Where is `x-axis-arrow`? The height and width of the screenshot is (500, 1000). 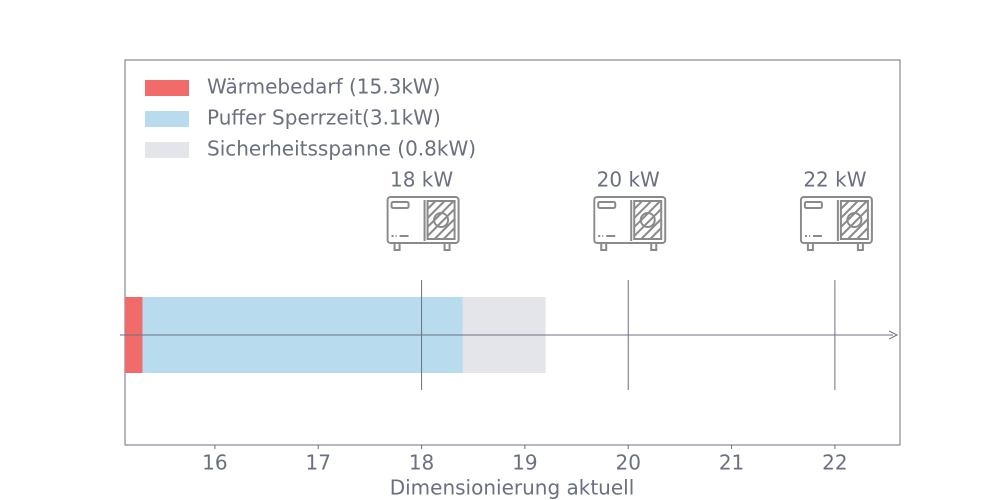
x-axis-arrow is located at coordinates (893, 335).